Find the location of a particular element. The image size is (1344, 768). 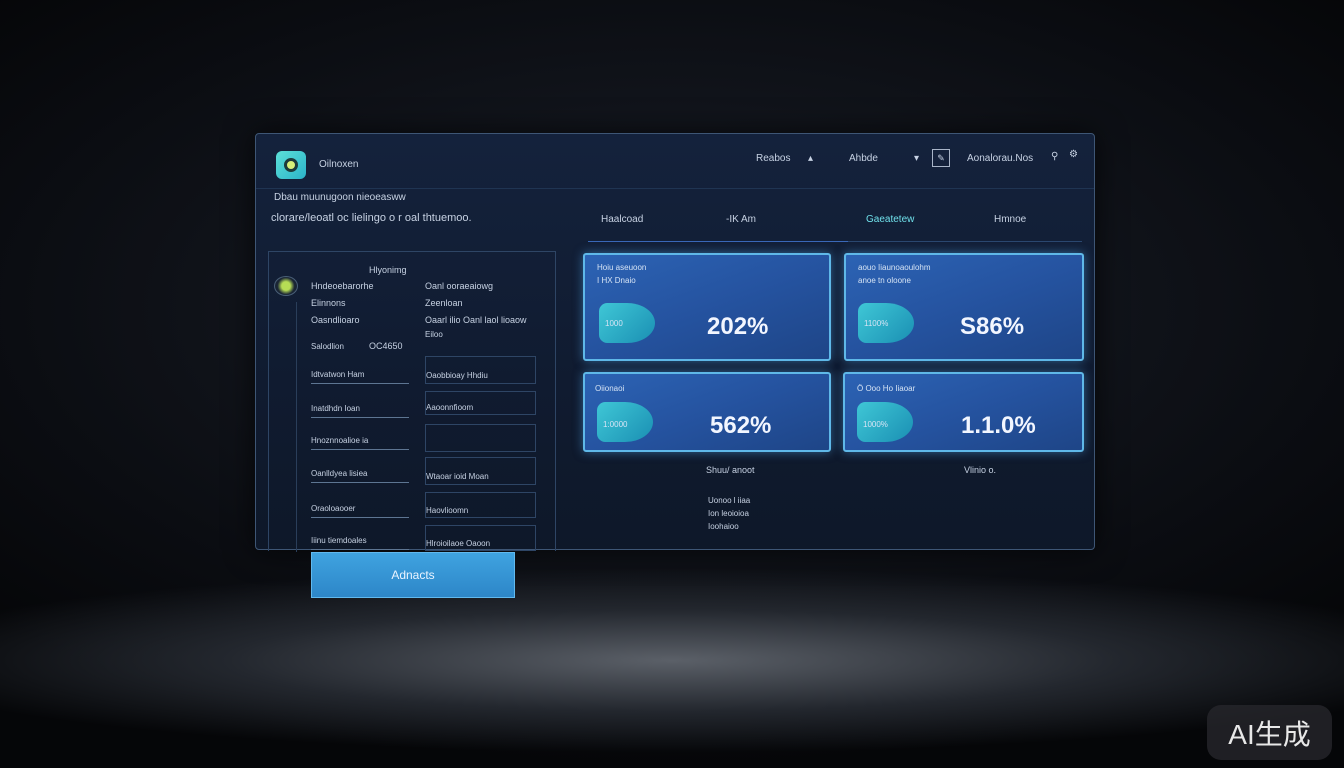

card-badge: 1000 is located at coordinates (614, 323).